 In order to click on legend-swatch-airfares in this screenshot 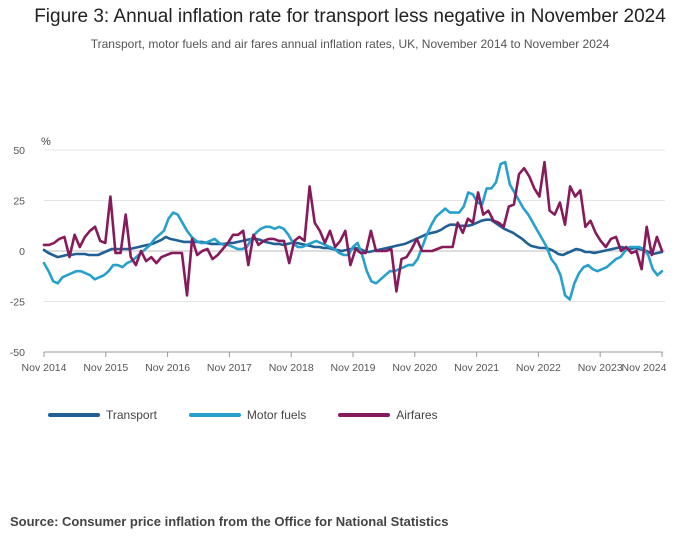, I will do `click(364, 415)`.